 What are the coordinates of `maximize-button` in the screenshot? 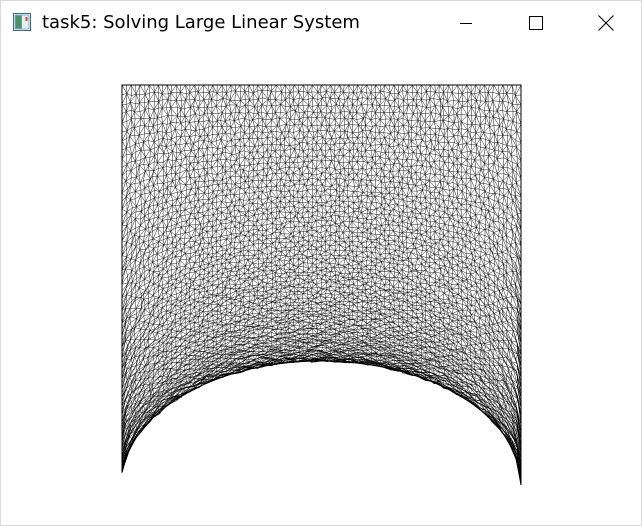 It's located at (536, 23).